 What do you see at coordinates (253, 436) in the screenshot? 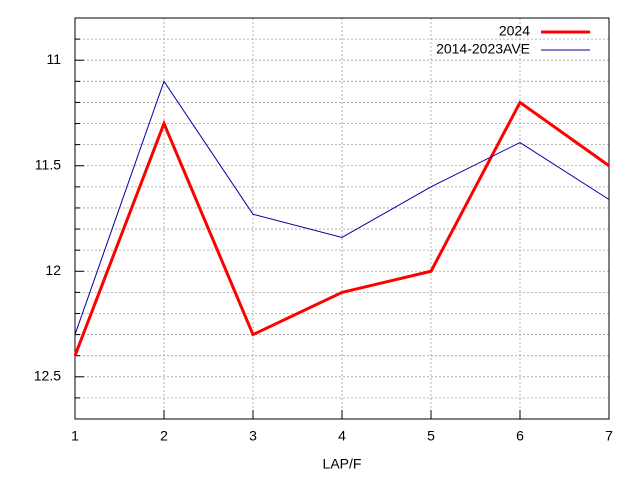
I see `x-tick-label: 3` at bounding box center [253, 436].